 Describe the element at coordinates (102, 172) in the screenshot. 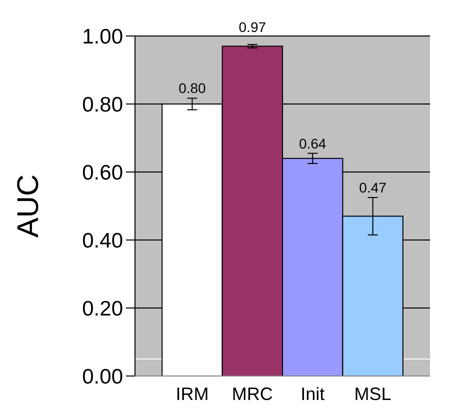

I see `y-tick-label: 0.60` at that location.